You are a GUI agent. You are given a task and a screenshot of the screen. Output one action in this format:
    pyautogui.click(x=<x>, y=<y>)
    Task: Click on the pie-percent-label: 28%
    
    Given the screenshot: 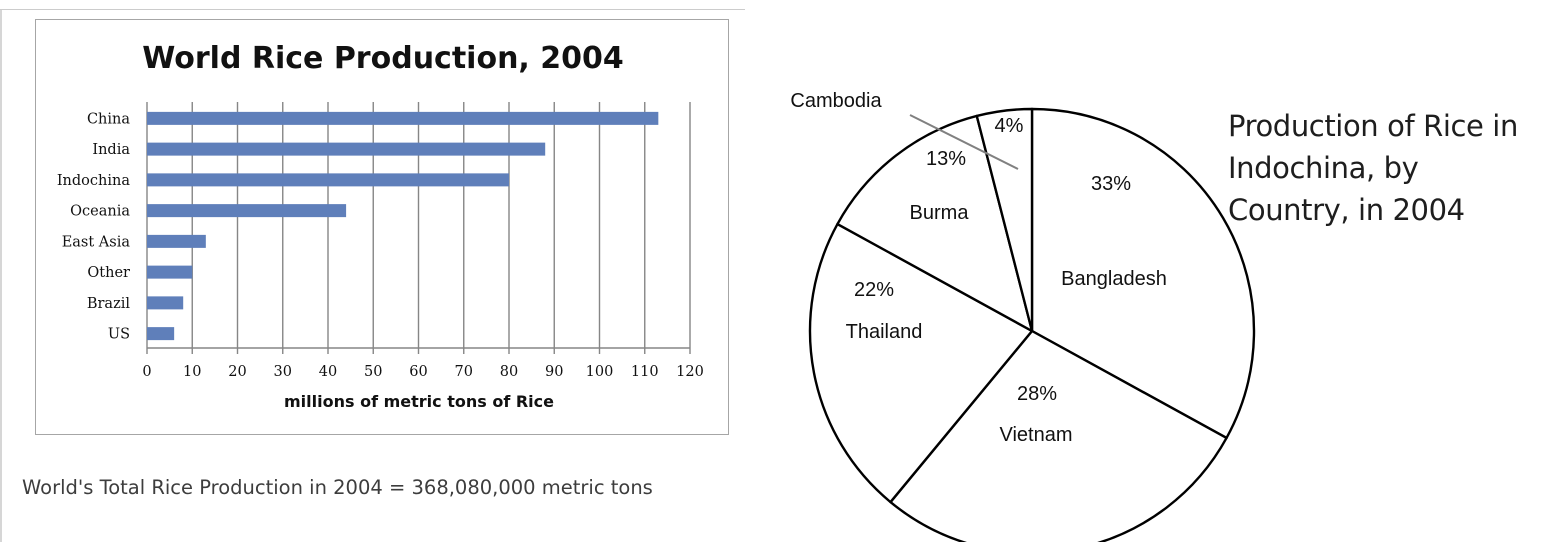 What is the action you would take?
    pyautogui.click(x=1037, y=394)
    